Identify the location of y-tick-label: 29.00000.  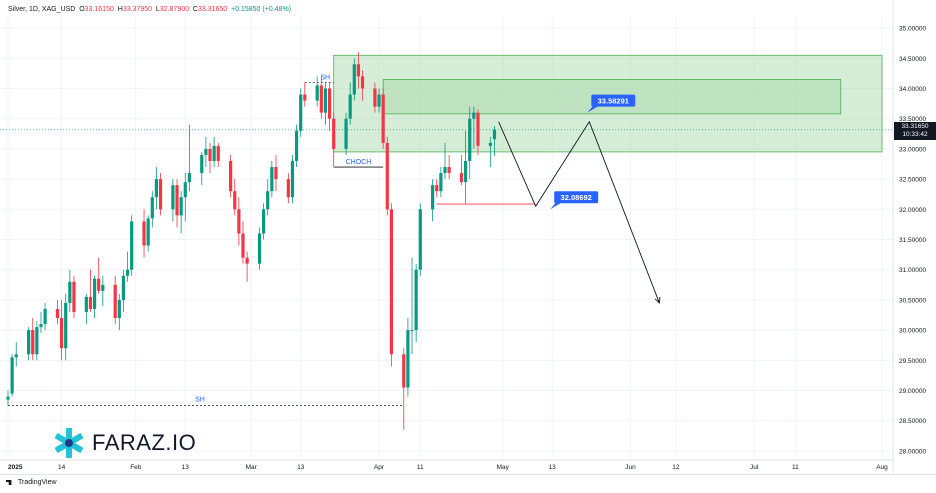
(912, 391).